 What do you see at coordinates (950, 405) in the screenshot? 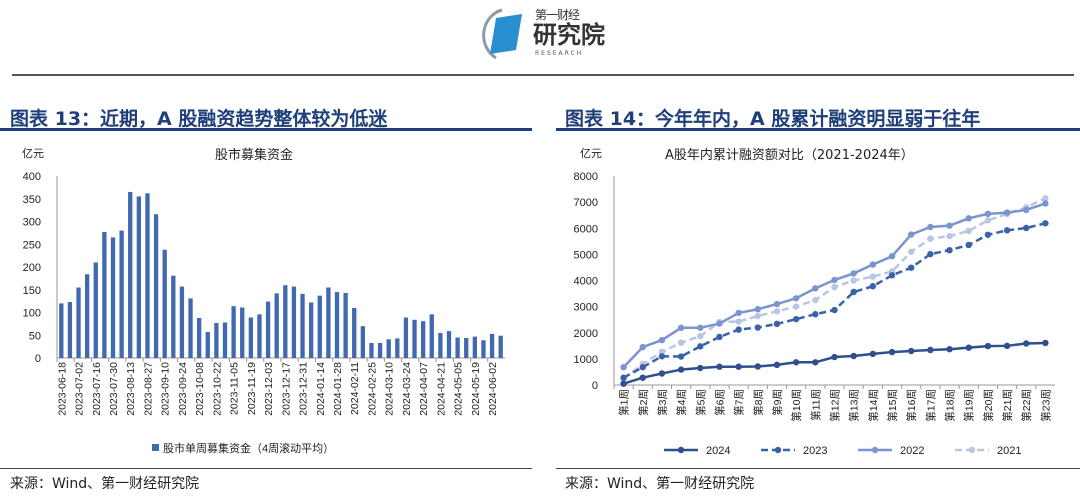
I see `x-tick-label: 第18周` at bounding box center [950, 405].